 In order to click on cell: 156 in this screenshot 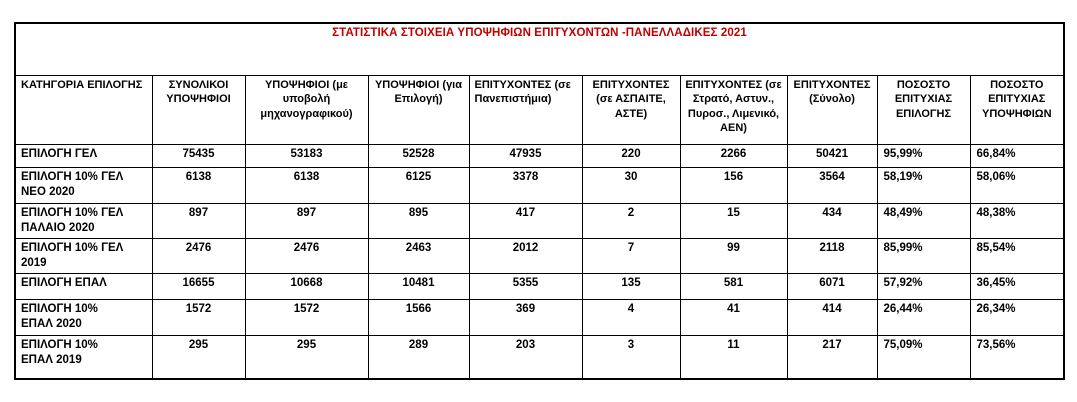, I will do `click(733, 185)`.